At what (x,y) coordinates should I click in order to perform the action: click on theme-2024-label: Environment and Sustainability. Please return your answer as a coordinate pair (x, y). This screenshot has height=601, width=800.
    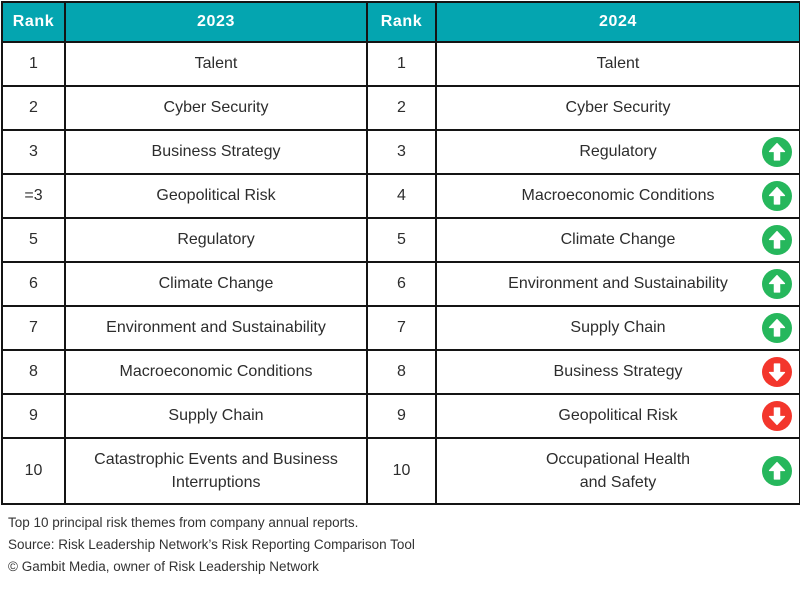
    Looking at the image, I should click on (618, 284).